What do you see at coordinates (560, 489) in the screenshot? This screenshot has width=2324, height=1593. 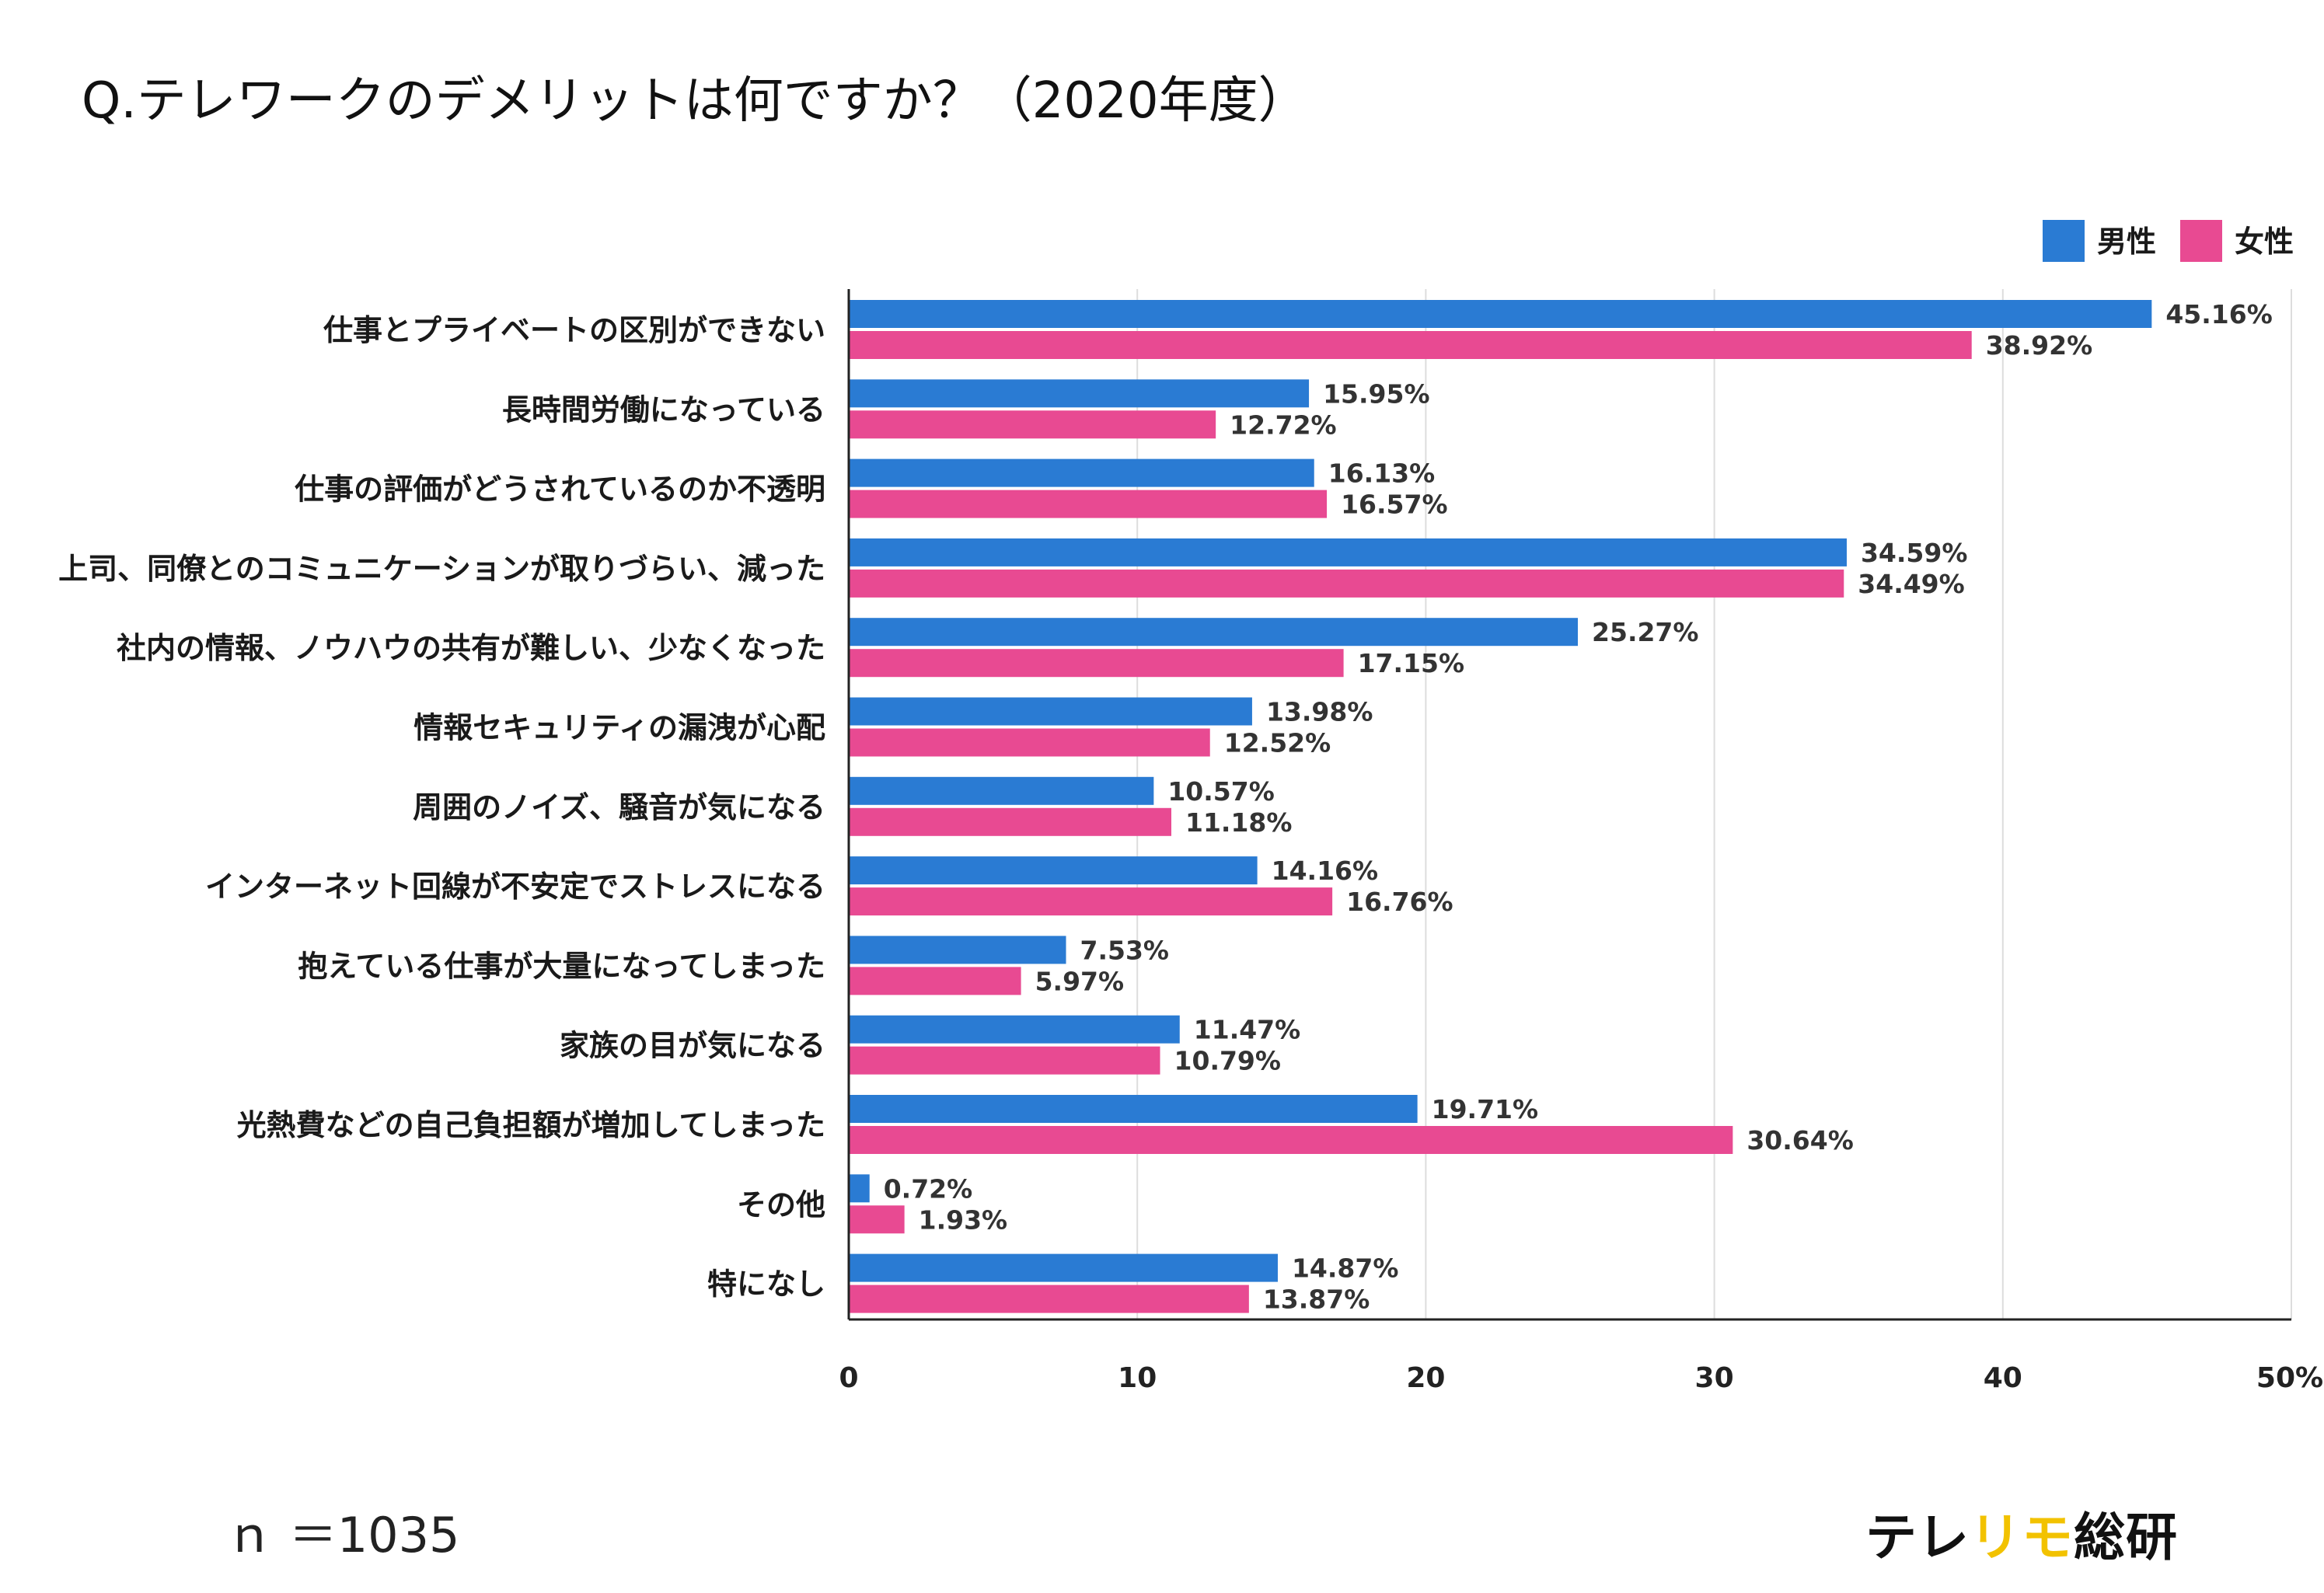 I see `category-label: 仕事の評価がどうされているのか不透明` at bounding box center [560, 489].